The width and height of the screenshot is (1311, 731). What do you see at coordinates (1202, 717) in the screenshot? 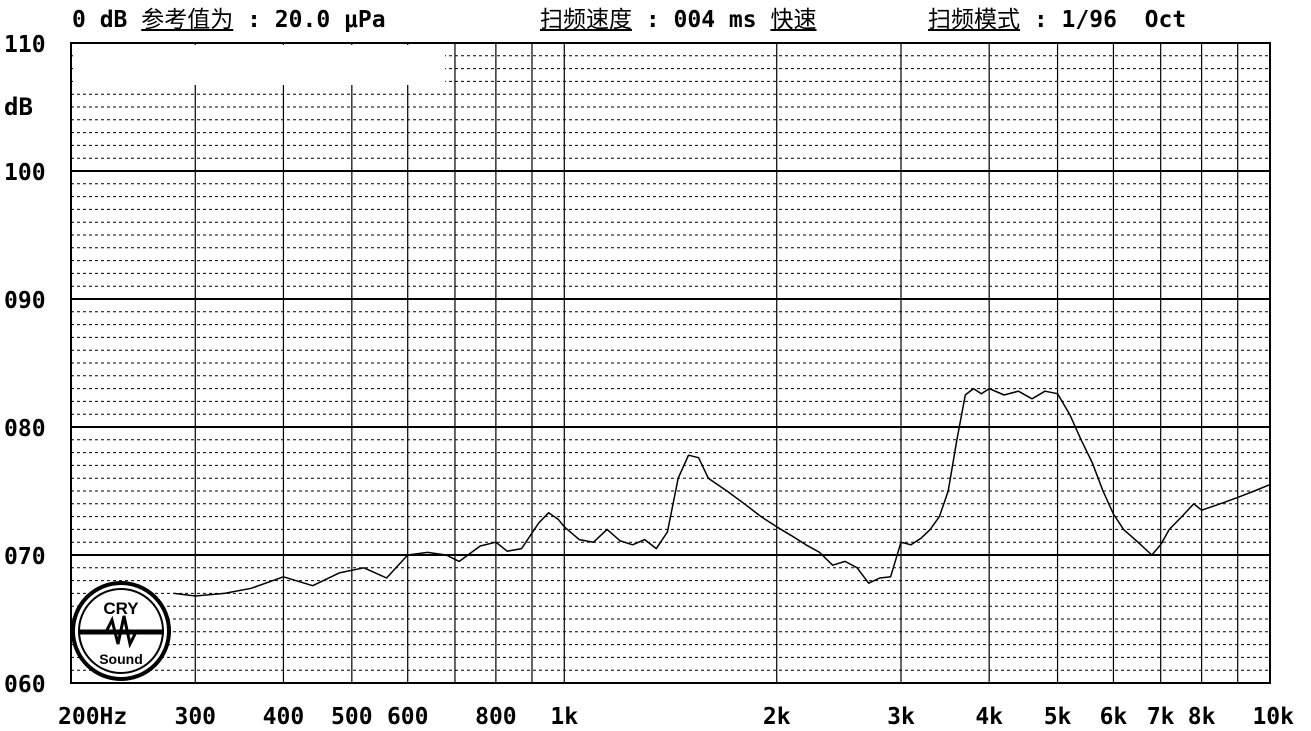
I see `x-tick-label: 8k` at bounding box center [1202, 717].